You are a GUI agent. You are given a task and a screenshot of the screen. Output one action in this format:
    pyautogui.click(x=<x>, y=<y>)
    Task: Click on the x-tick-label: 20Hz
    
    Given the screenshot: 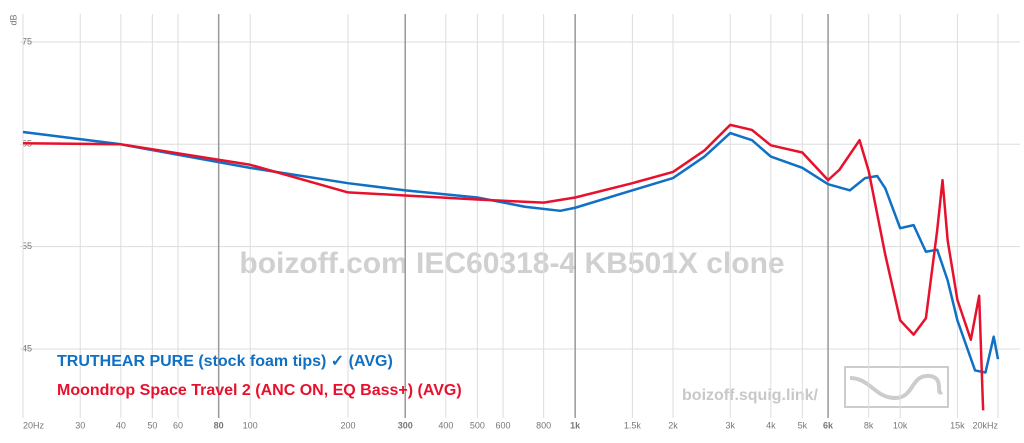 What is the action you would take?
    pyautogui.click(x=34, y=425)
    